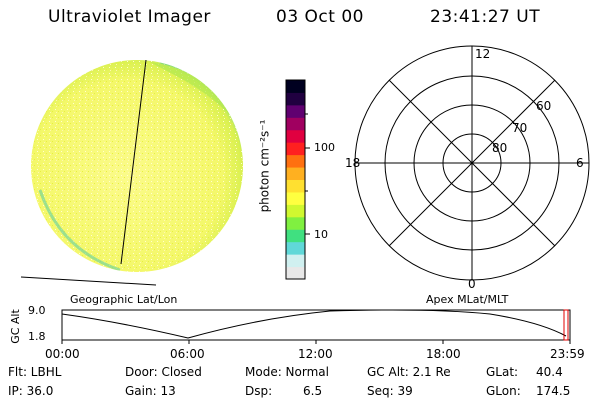 This screenshot has height=400, width=600. I want to click on status-glon-label: GLon:, so click(503, 391).